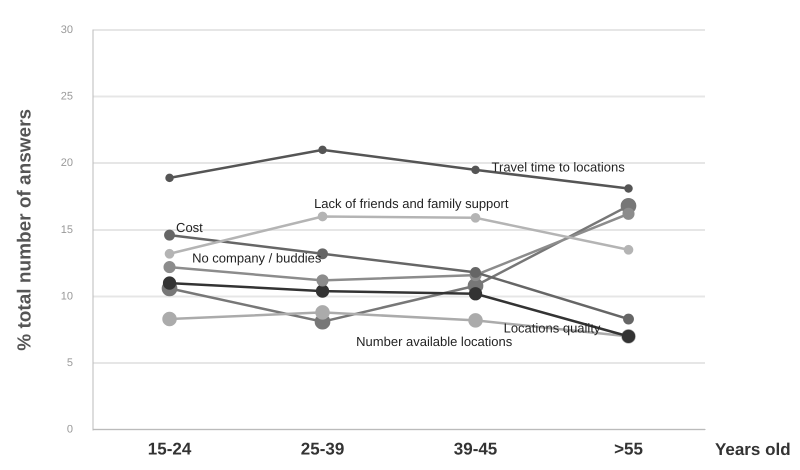 This screenshot has width=800, height=470. Describe the element at coordinates (70, 363) in the screenshot. I see `y-tick-label: 5` at that location.